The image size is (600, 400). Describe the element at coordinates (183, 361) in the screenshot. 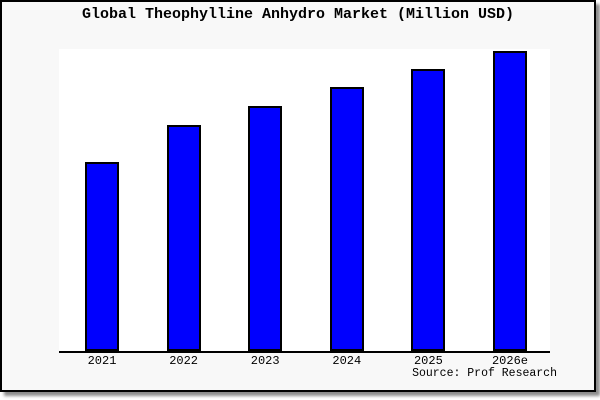

I see `x-tick-label-2022: 2022` at that location.